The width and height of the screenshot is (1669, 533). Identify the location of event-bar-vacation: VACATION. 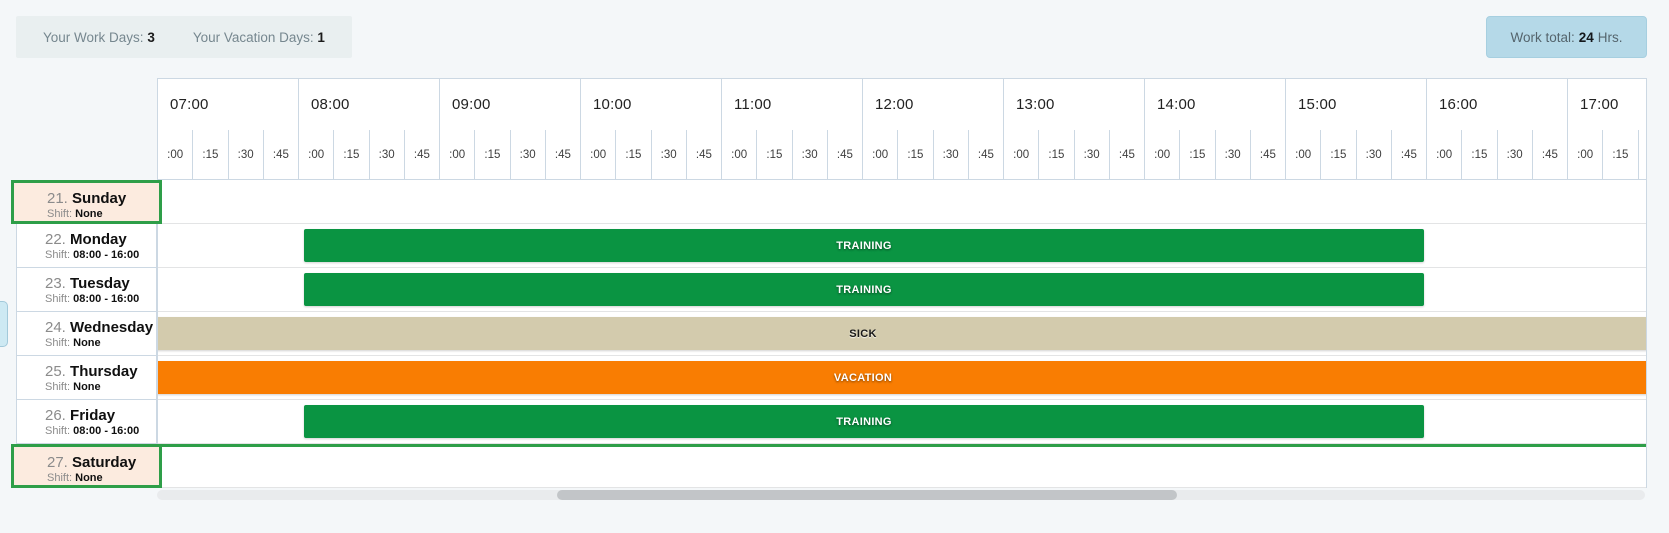
(902, 377).